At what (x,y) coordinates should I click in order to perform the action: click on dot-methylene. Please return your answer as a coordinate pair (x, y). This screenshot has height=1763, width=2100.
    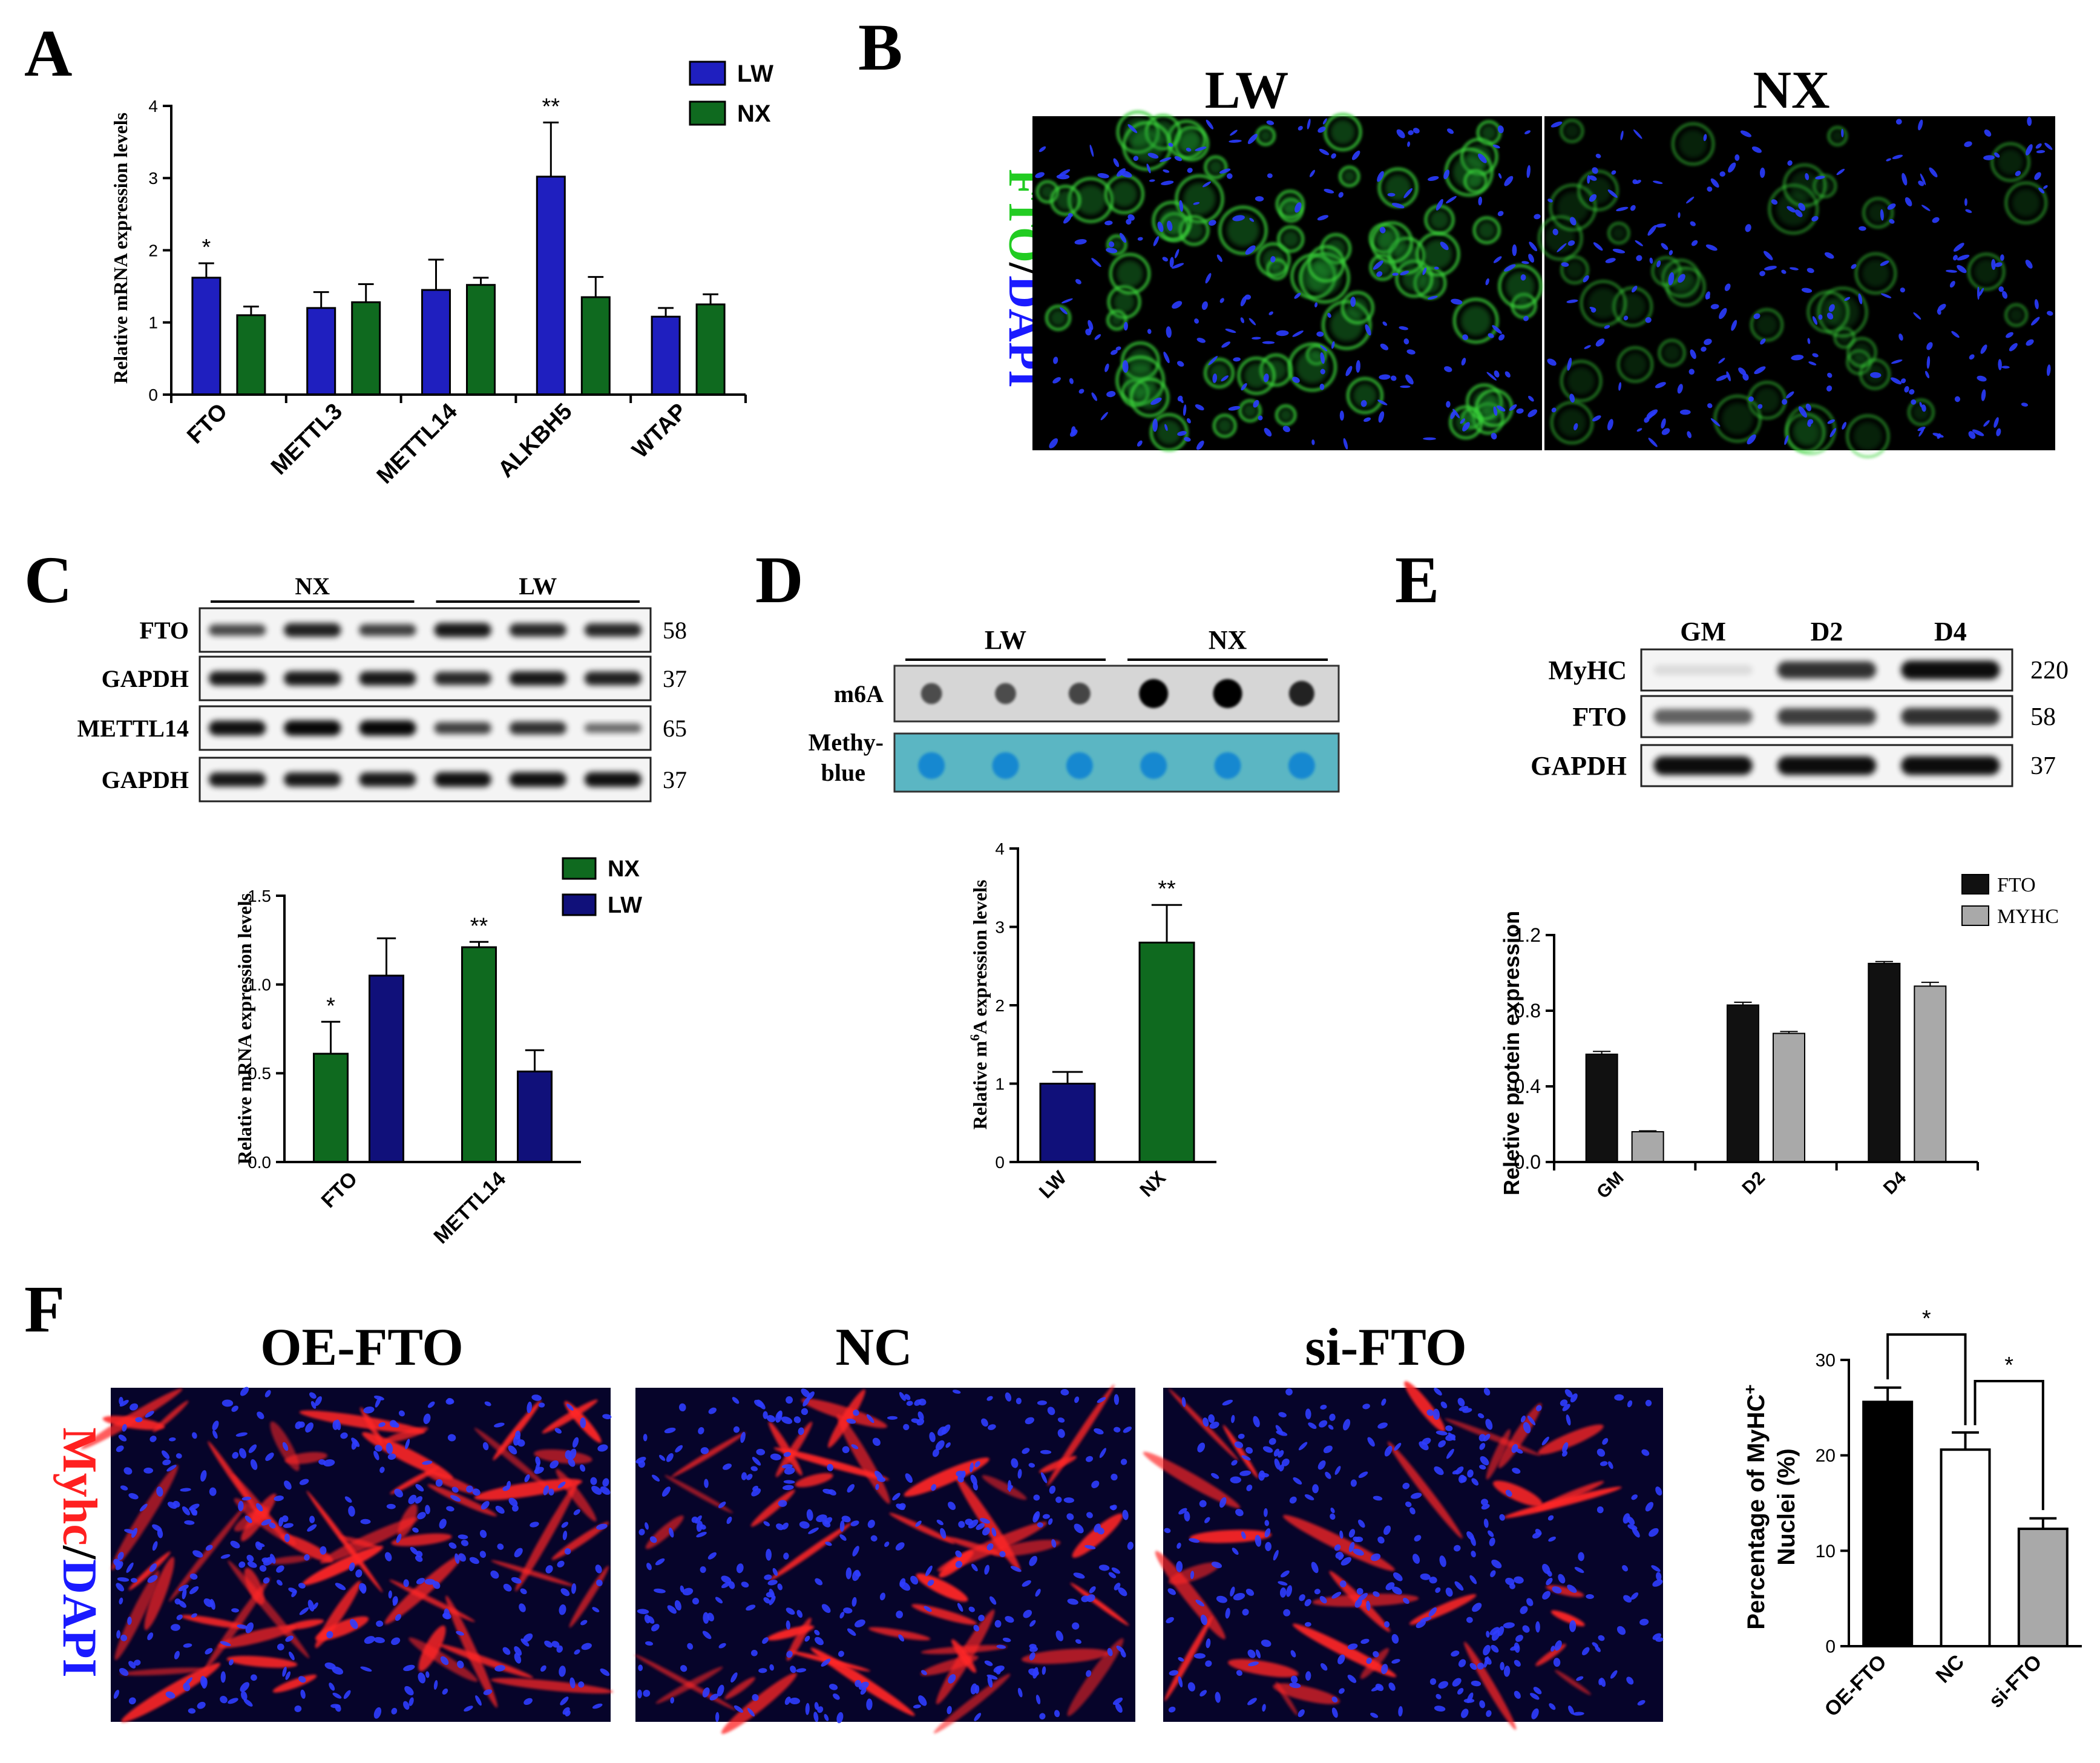
    Looking at the image, I should click on (1079, 765).